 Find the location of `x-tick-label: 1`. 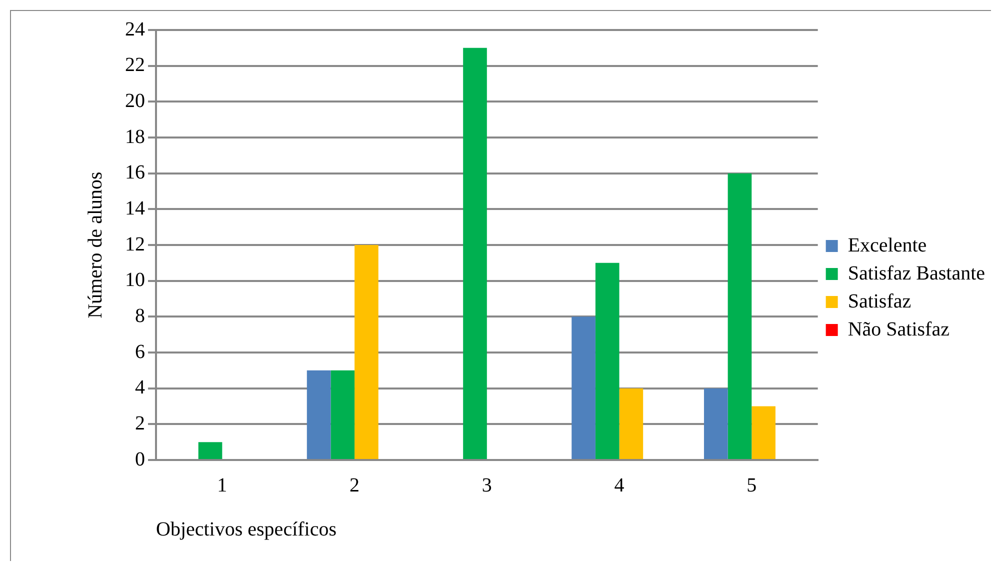

x-tick-label: 1 is located at coordinates (222, 485).